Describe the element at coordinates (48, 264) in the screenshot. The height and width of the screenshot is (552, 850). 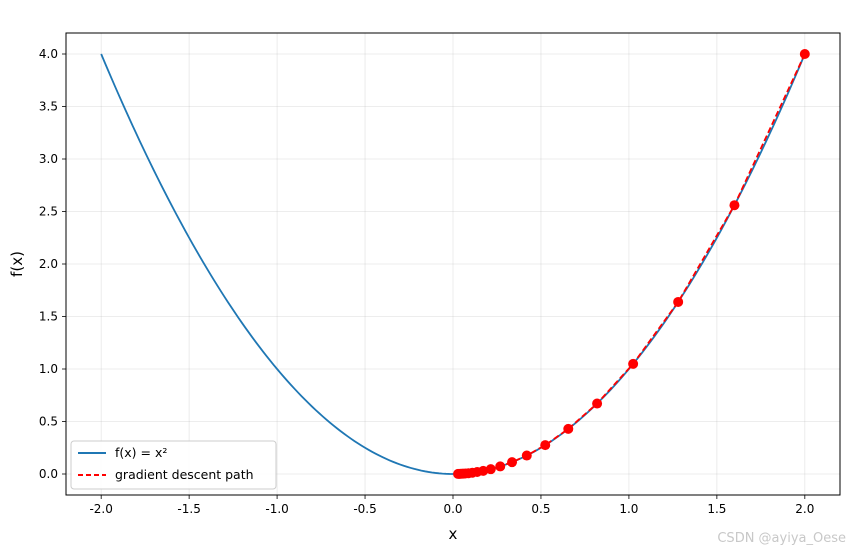
I see `y-tick-label: 2.0` at that location.